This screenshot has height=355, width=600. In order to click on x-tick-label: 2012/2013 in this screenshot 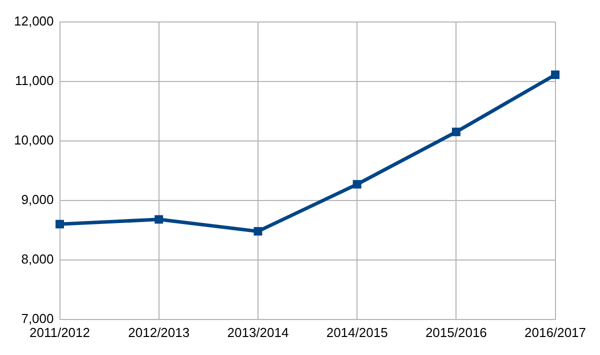, I will do `click(159, 332)`.